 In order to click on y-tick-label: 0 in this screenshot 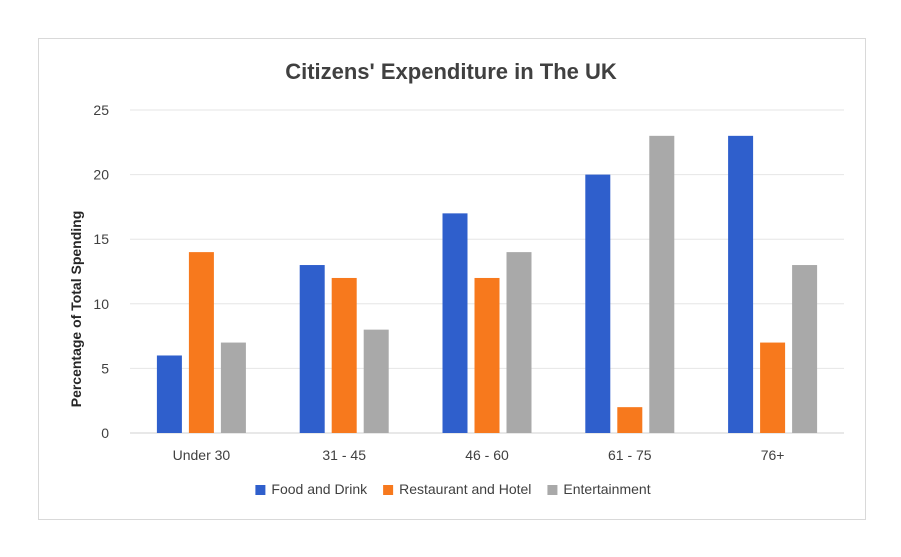, I will do `click(105, 433)`.